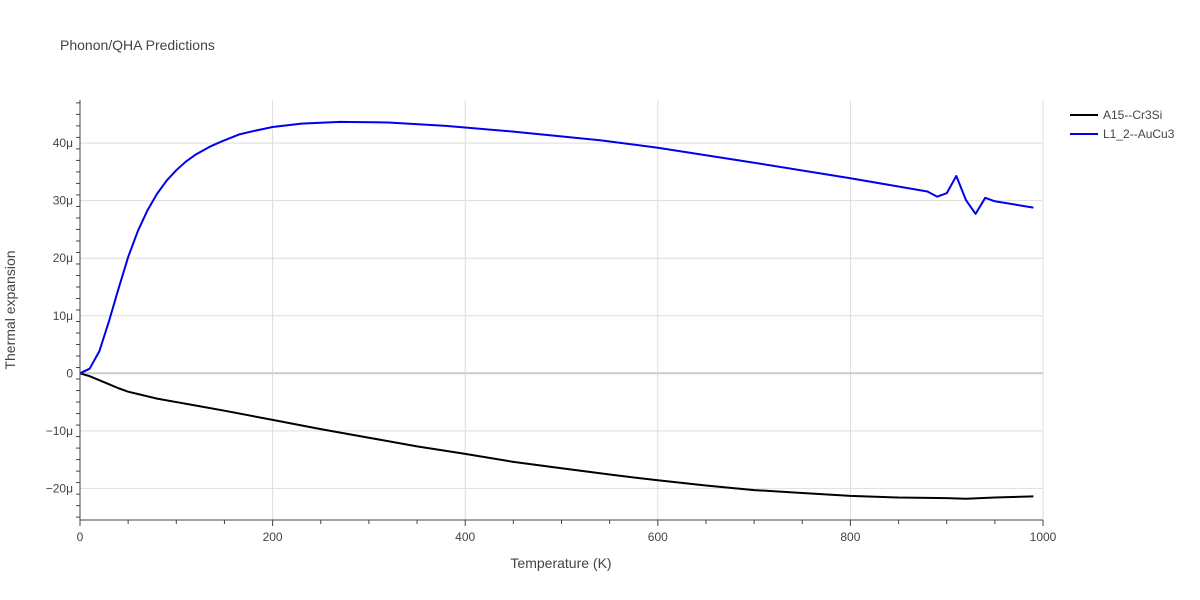 The image size is (1200, 600). What do you see at coordinates (63, 258) in the screenshot?
I see `y-tick-label: 20μ` at bounding box center [63, 258].